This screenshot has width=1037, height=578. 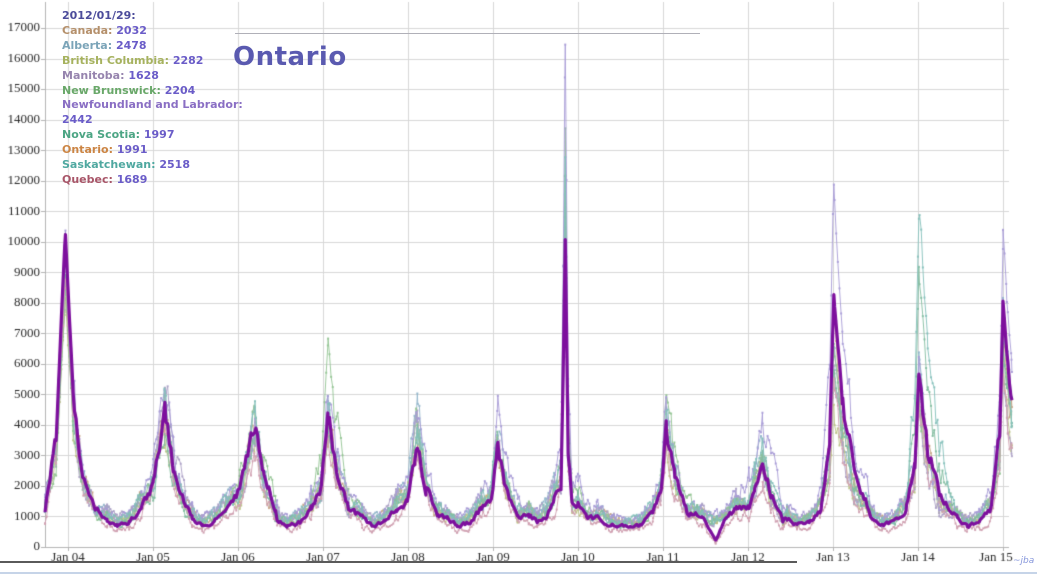 I want to click on bottom-rule-dark, so click(x=398, y=562).